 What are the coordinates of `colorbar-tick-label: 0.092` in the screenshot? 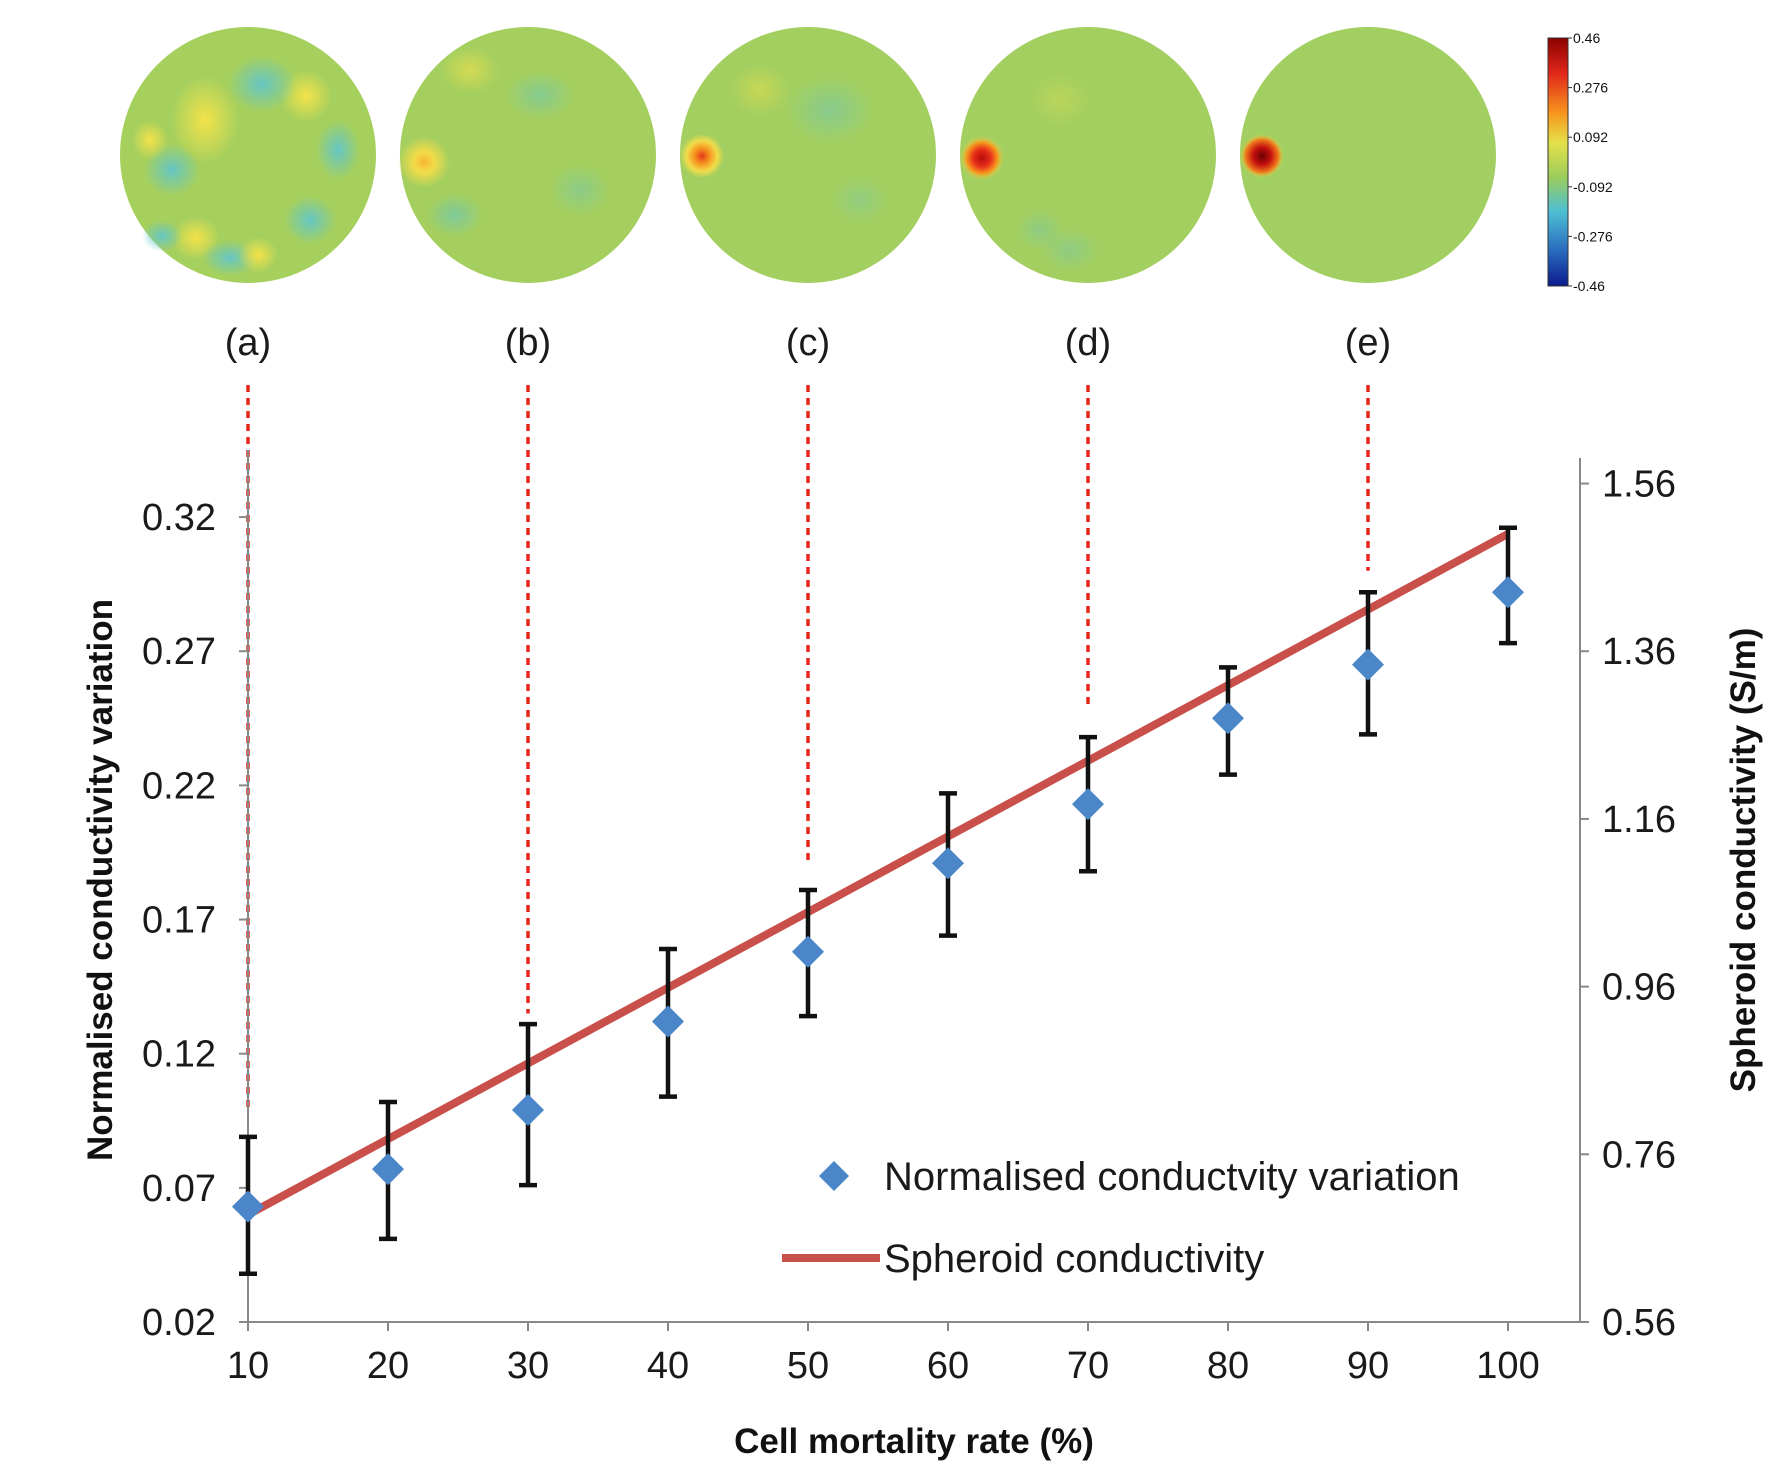 It's located at (1590, 137).